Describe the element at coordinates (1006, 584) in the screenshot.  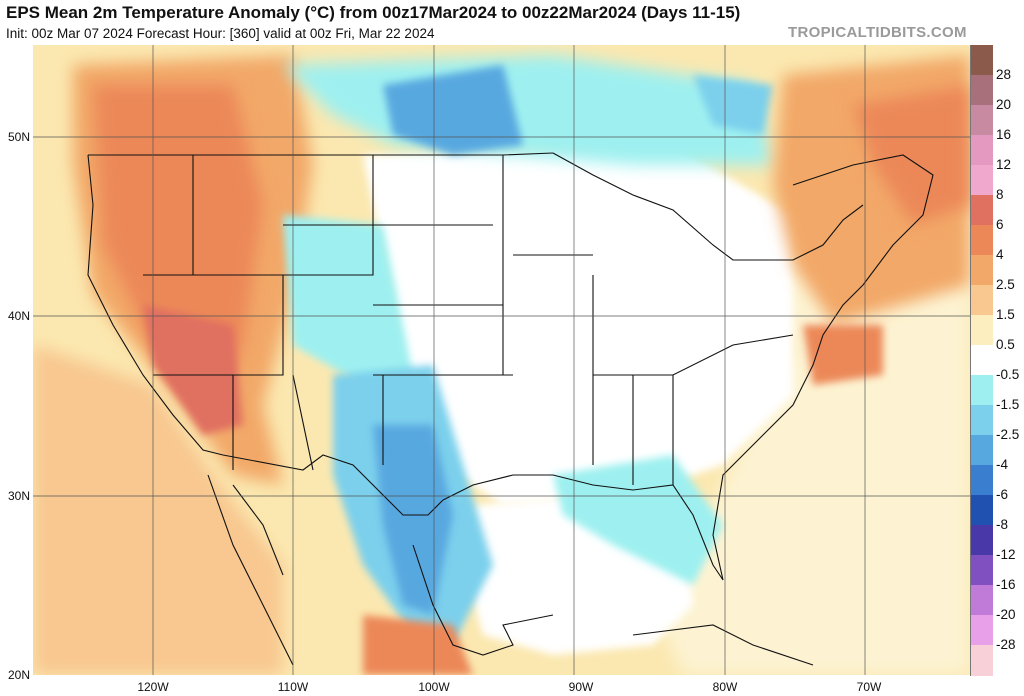
I see `legend-level-label: -16` at that location.